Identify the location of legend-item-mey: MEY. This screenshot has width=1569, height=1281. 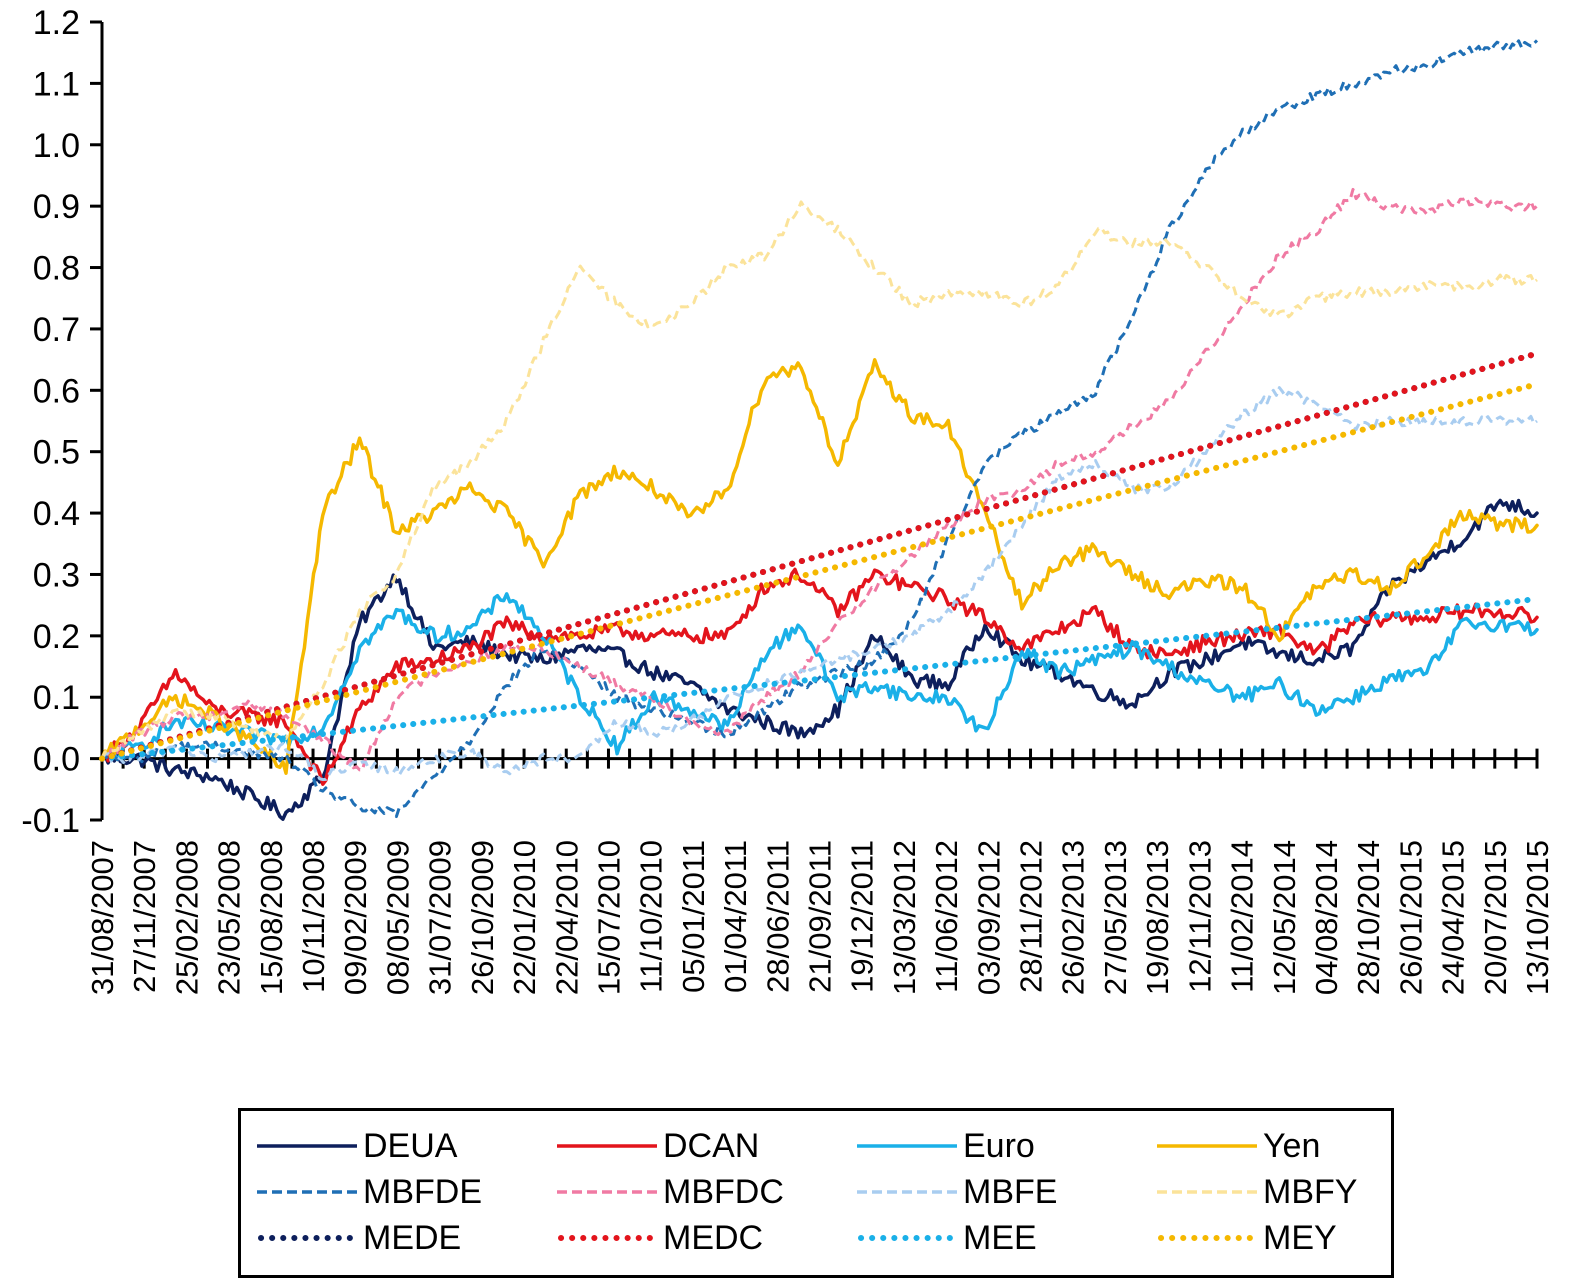
(1247, 1238).